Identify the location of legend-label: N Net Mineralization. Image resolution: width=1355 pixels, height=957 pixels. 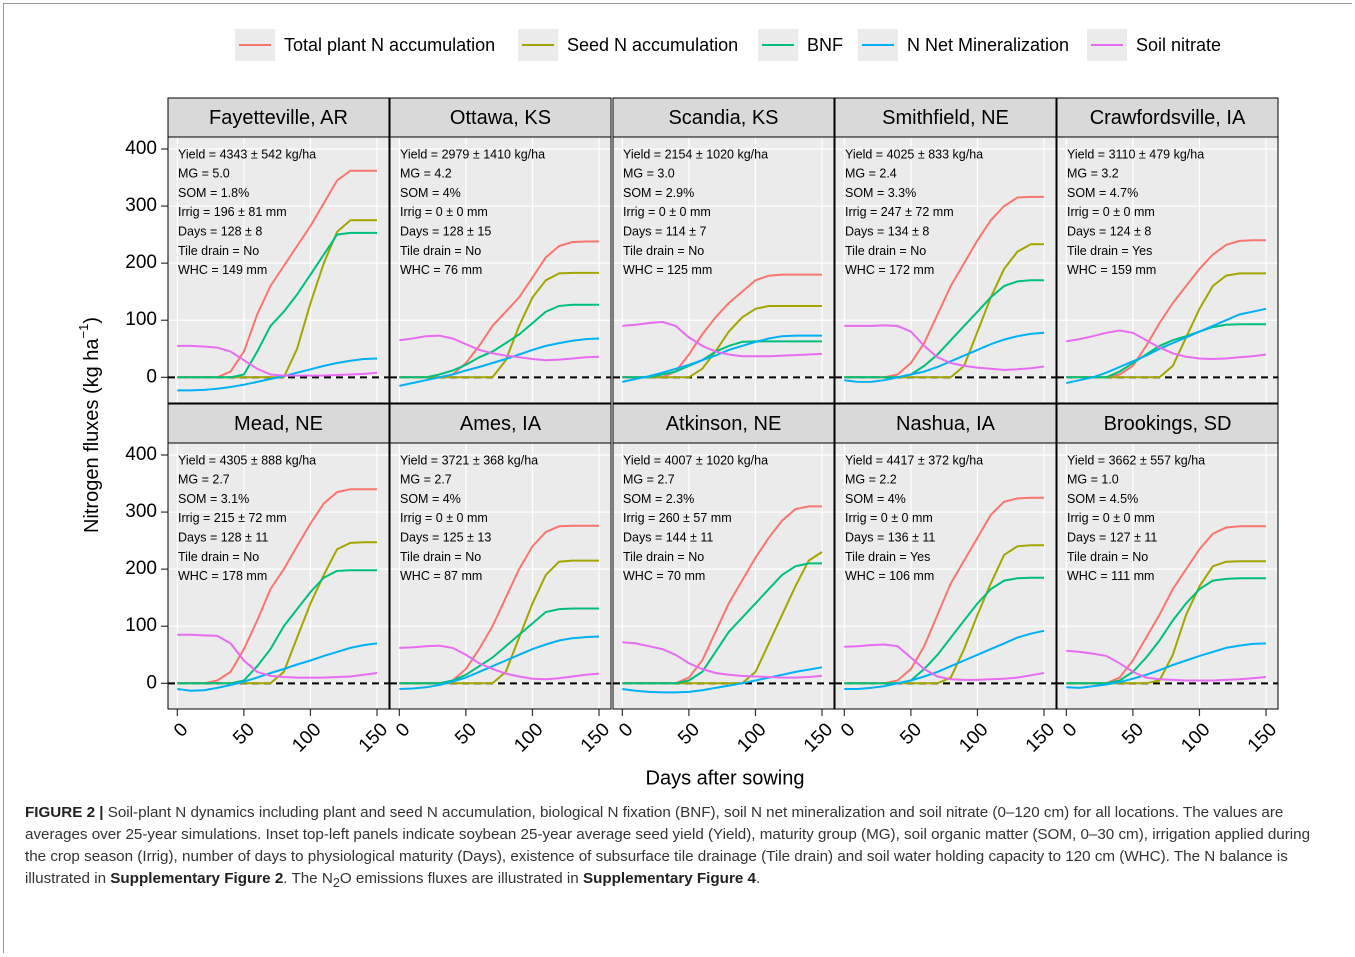
(988, 45).